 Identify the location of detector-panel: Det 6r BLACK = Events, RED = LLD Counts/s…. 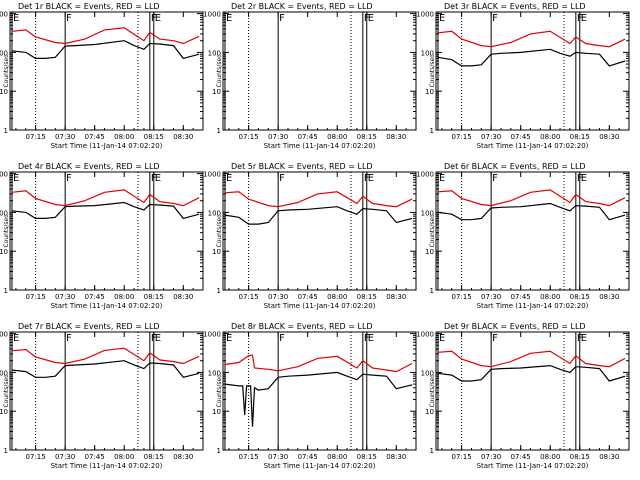
(523, 236).